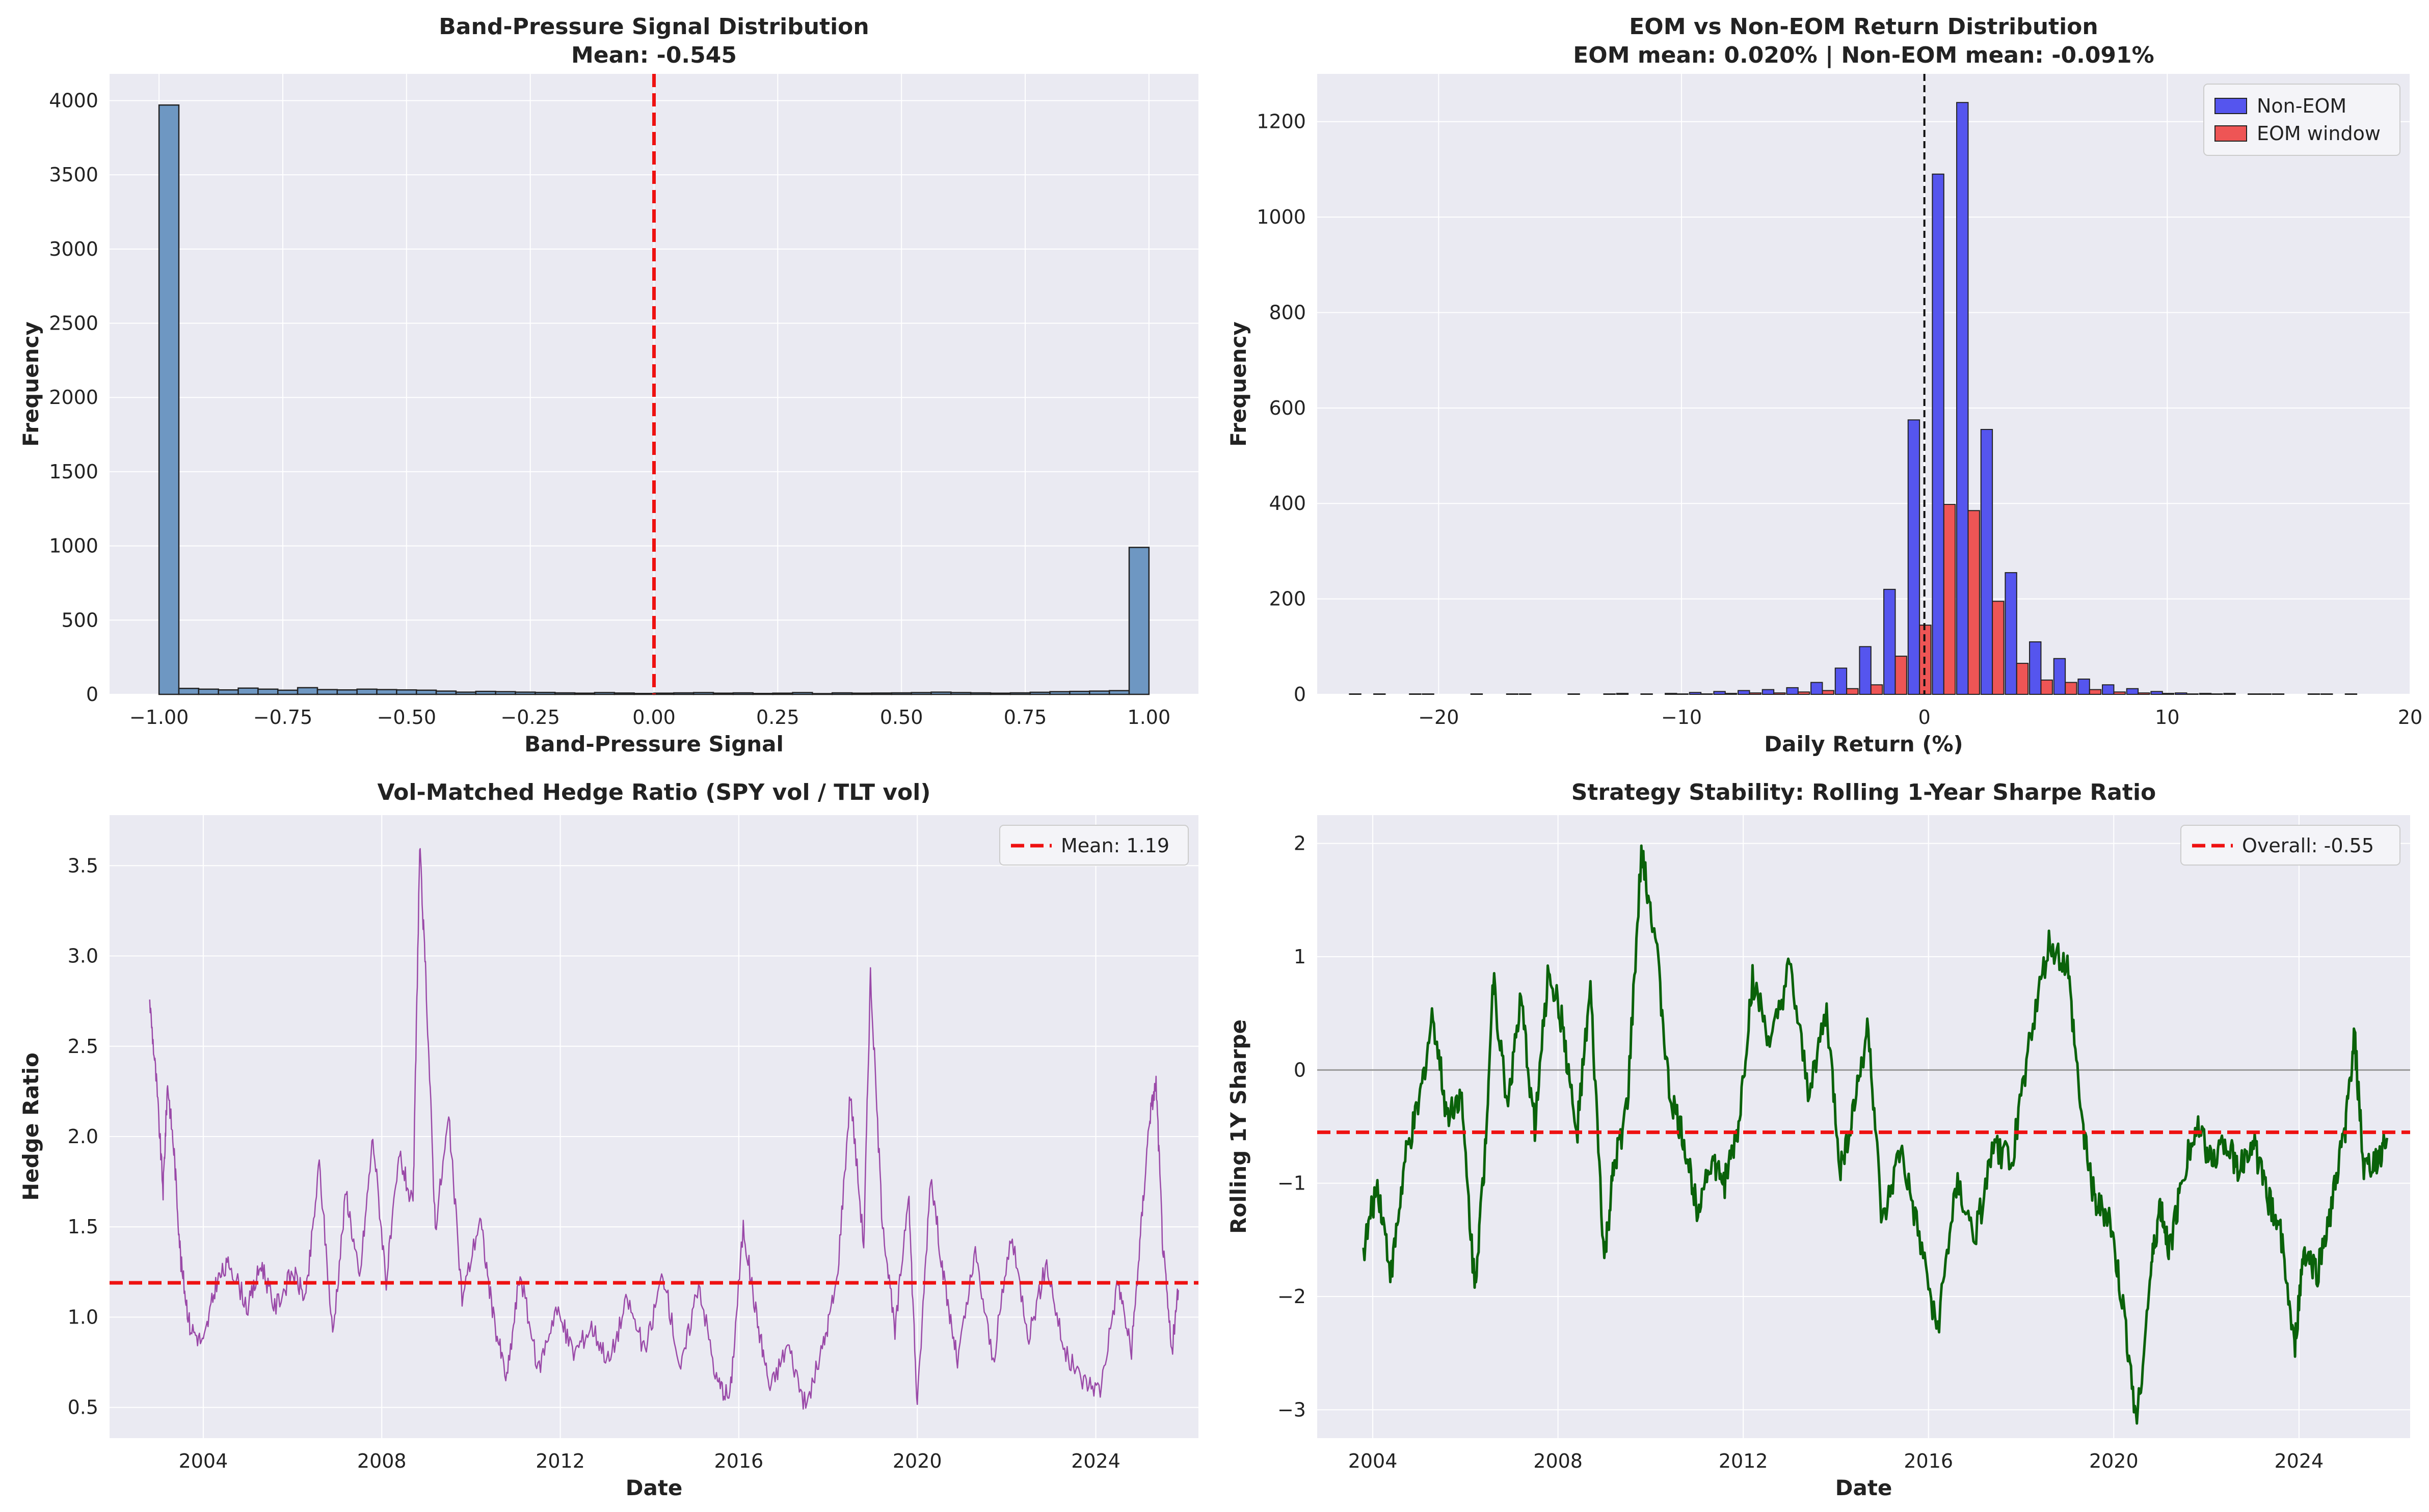 This screenshot has height=1512, width=2429. What do you see at coordinates (654, 717) in the screenshot?
I see `x-tick-label: 0.00` at bounding box center [654, 717].